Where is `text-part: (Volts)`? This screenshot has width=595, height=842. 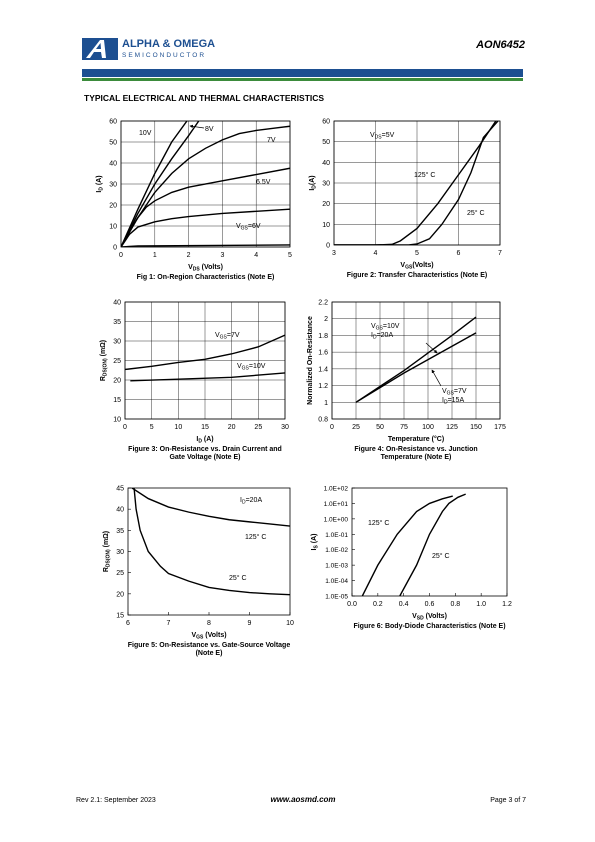
text-part: (Volts) is located at coordinates (211, 267).